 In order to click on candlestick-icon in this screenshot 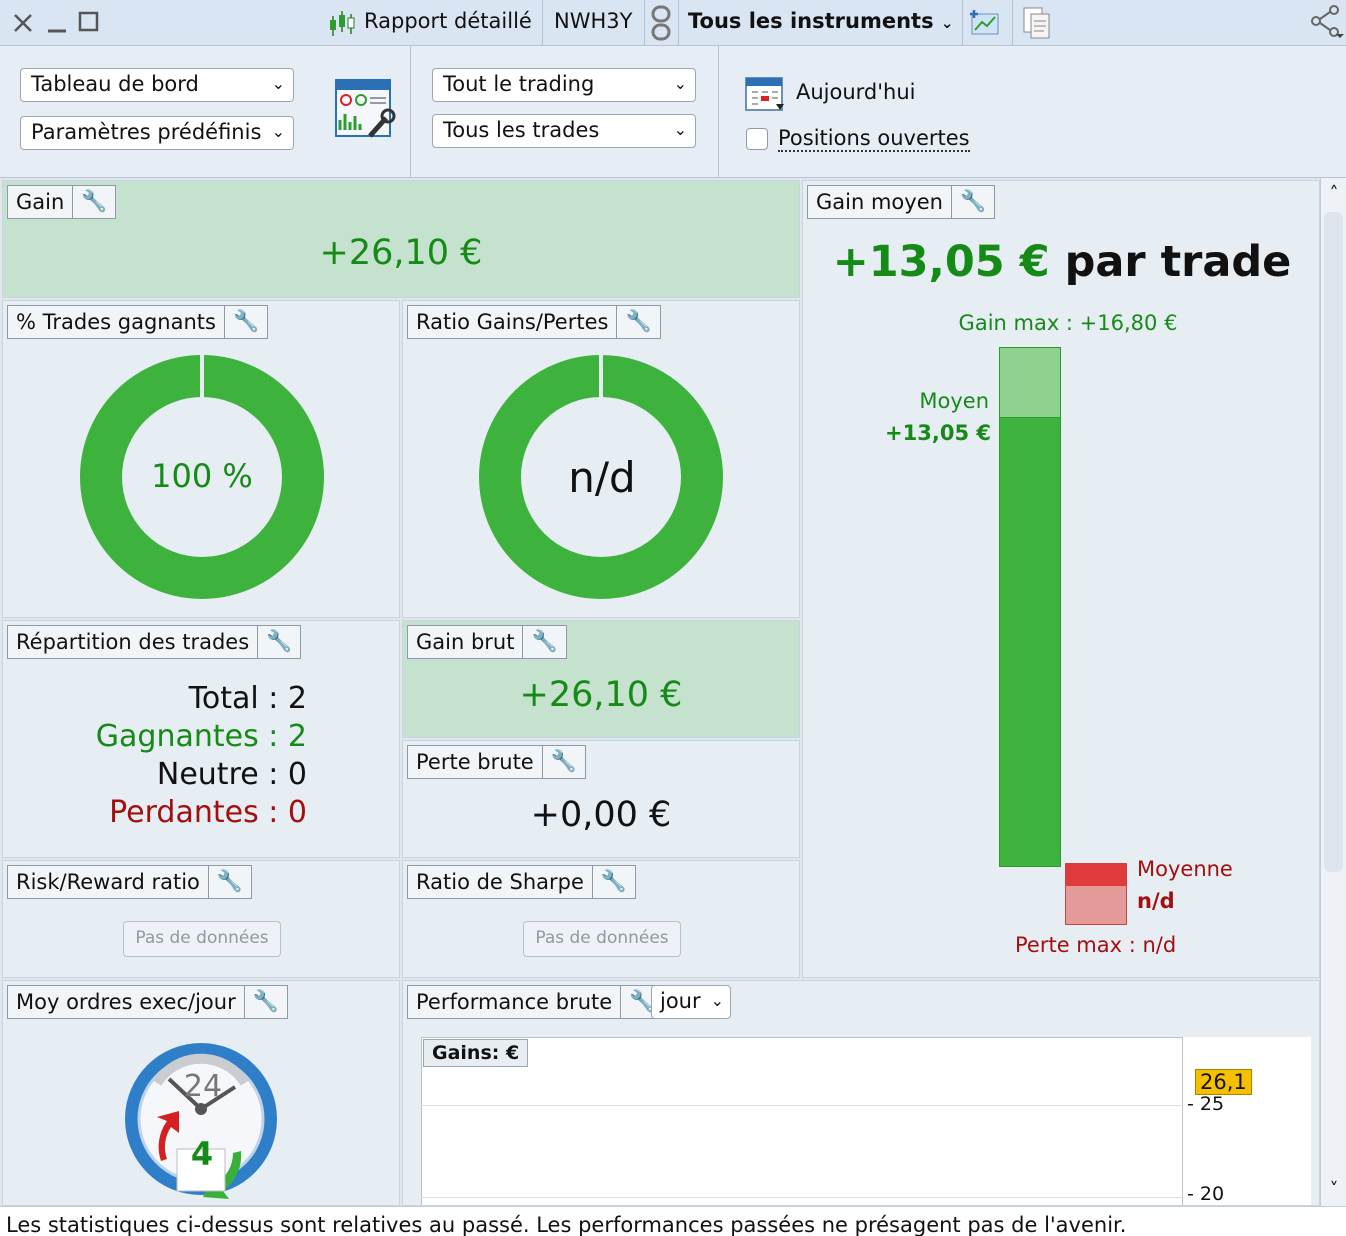, I will do `click(342, 23)`.